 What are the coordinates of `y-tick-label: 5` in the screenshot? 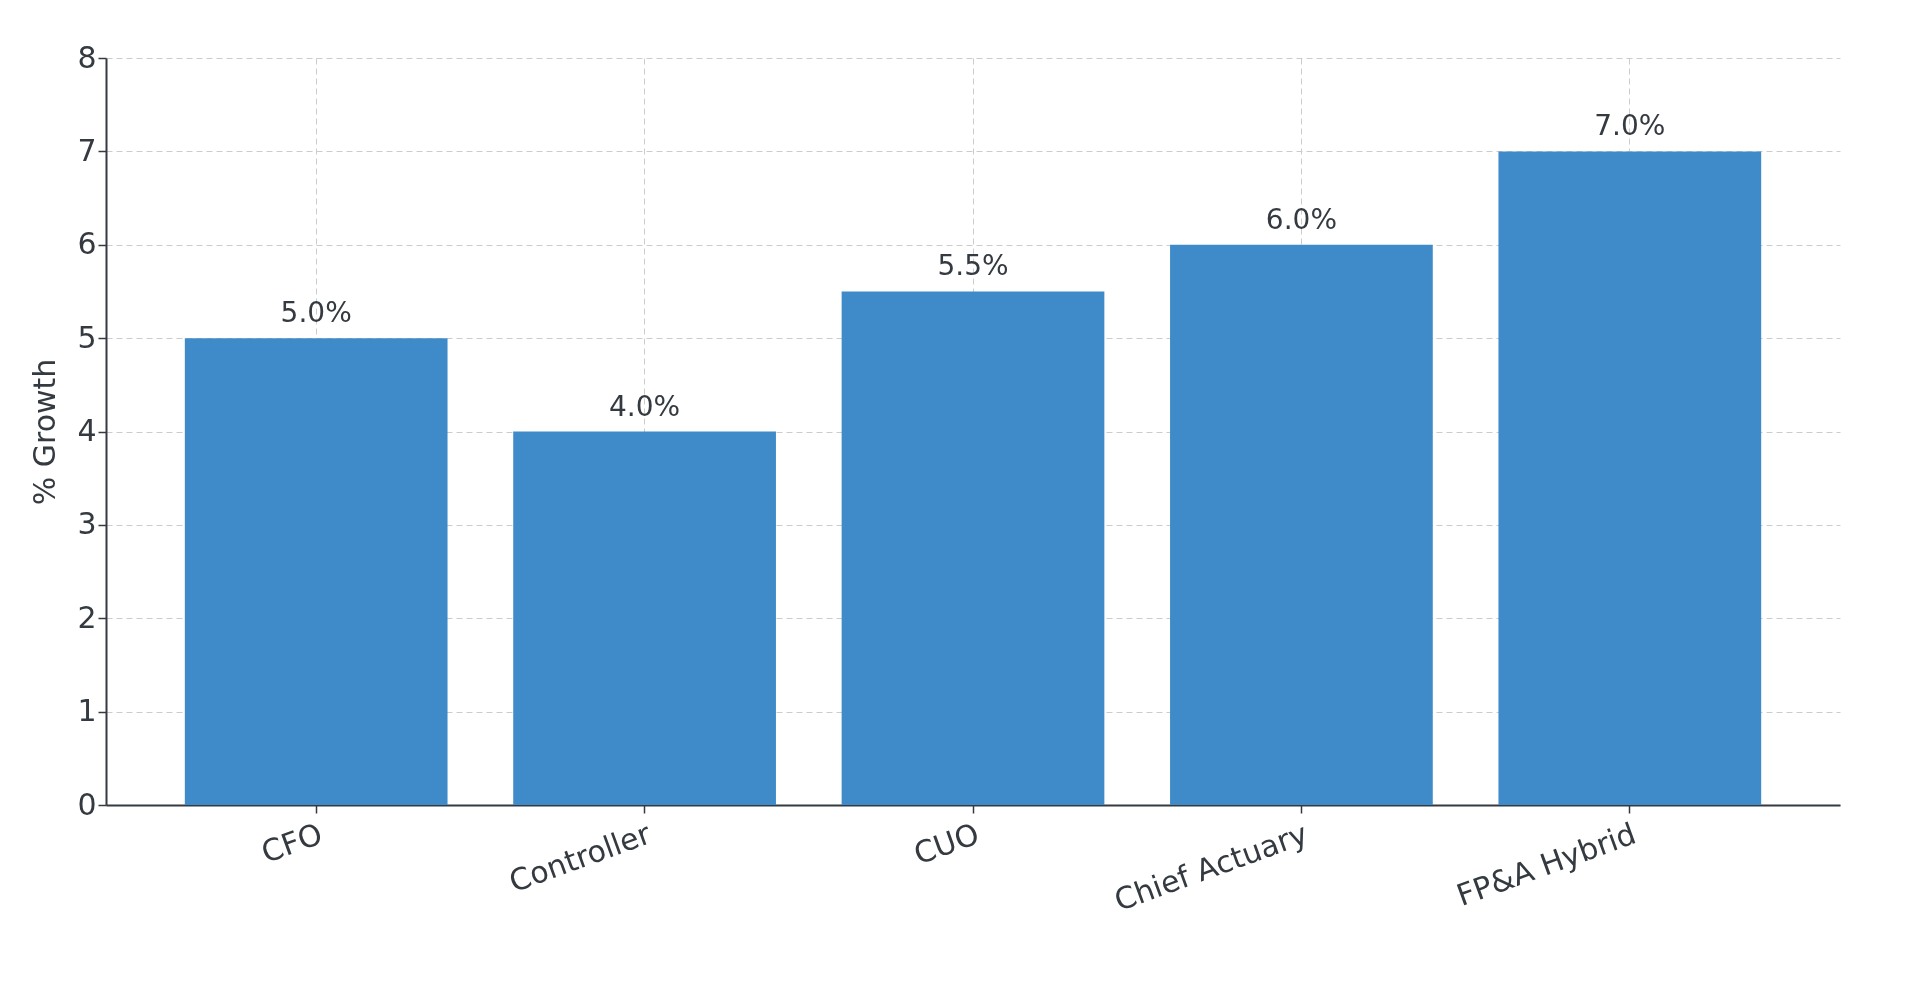 It's located at (87, 337).